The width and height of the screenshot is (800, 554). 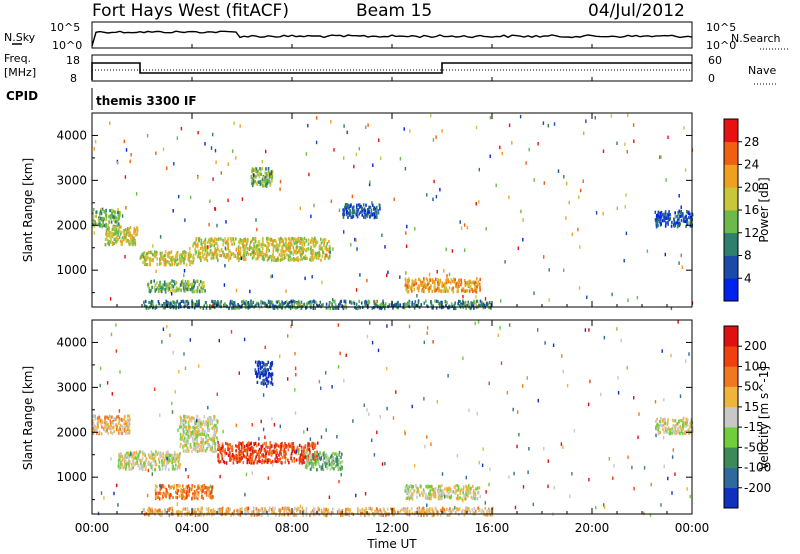 I want to click on date-label: 04/Jul/2012, so click(x=636, y=11).